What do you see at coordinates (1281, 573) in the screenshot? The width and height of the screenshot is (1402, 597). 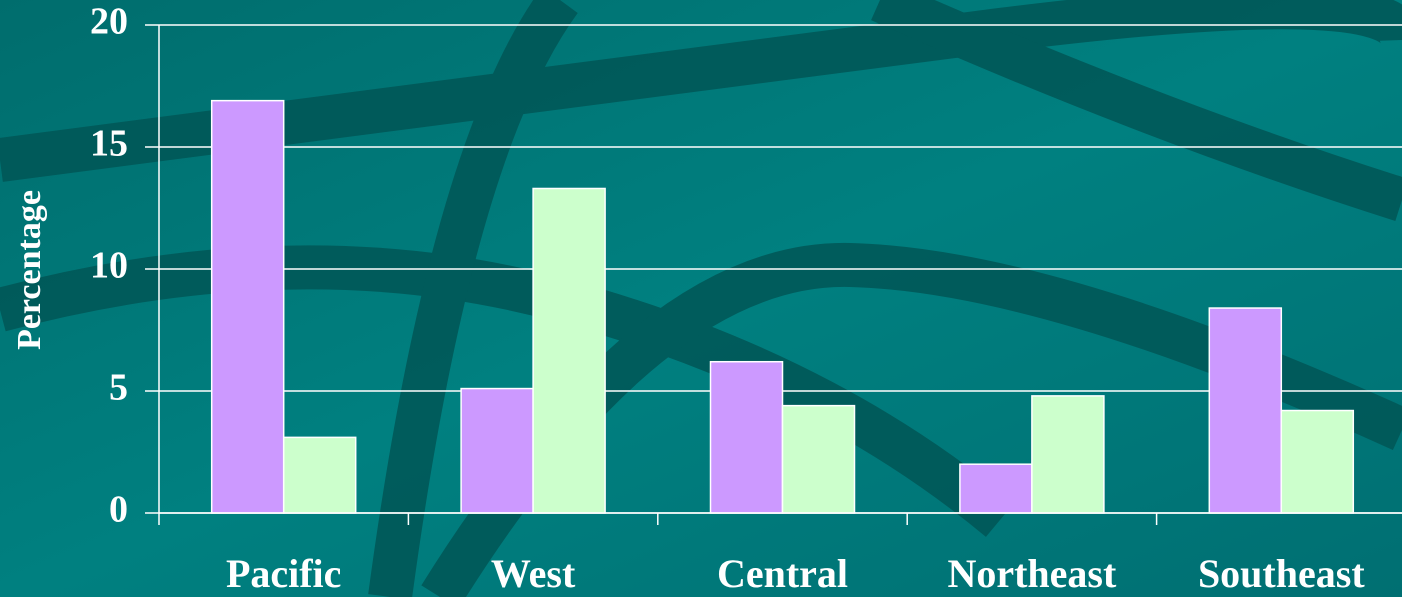 I see `x-tick-label: Southeast` at bounding box center [1281, 573].